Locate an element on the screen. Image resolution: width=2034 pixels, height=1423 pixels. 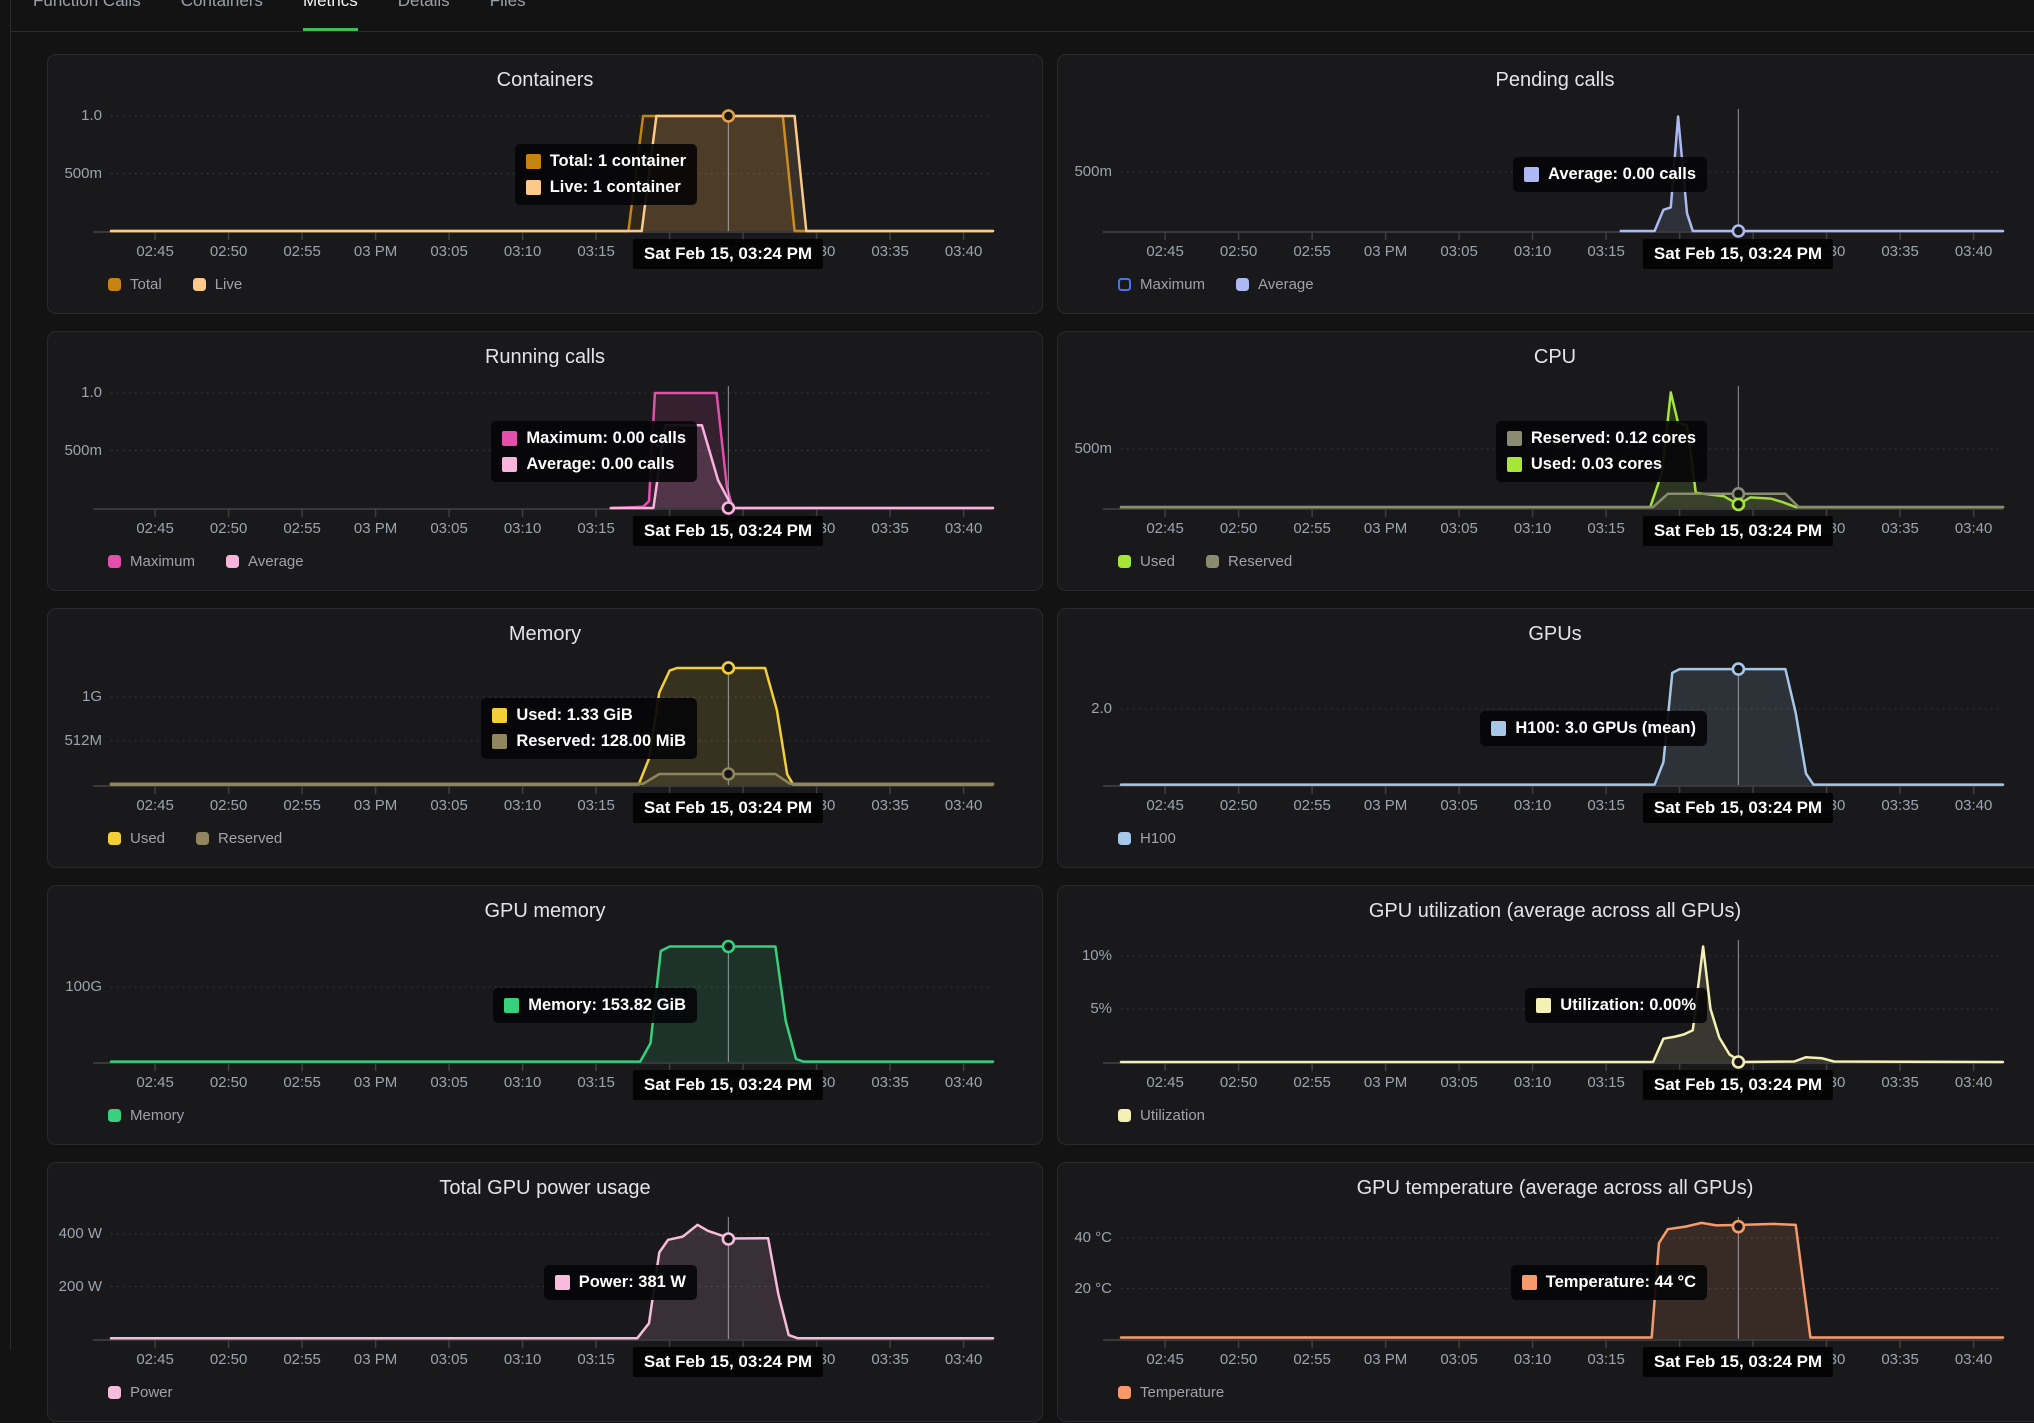
y-axis-tick-label: 40 °C is located at coordinates (1093, 1237).